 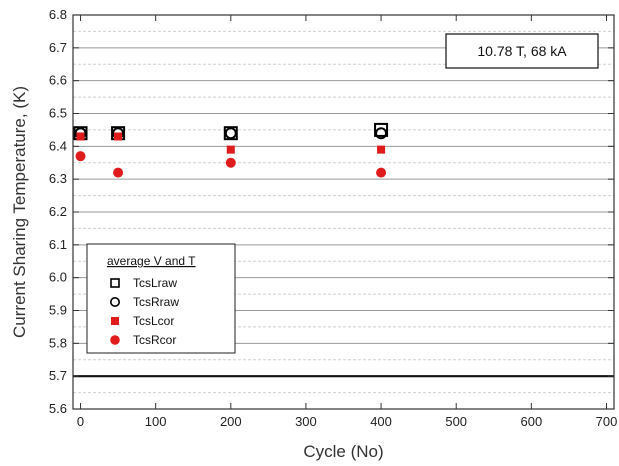 What do you see at coordinates (58, 178) in the screenshot?
I see `y-tick-label: 6.3` at bounding box center [58, 178].